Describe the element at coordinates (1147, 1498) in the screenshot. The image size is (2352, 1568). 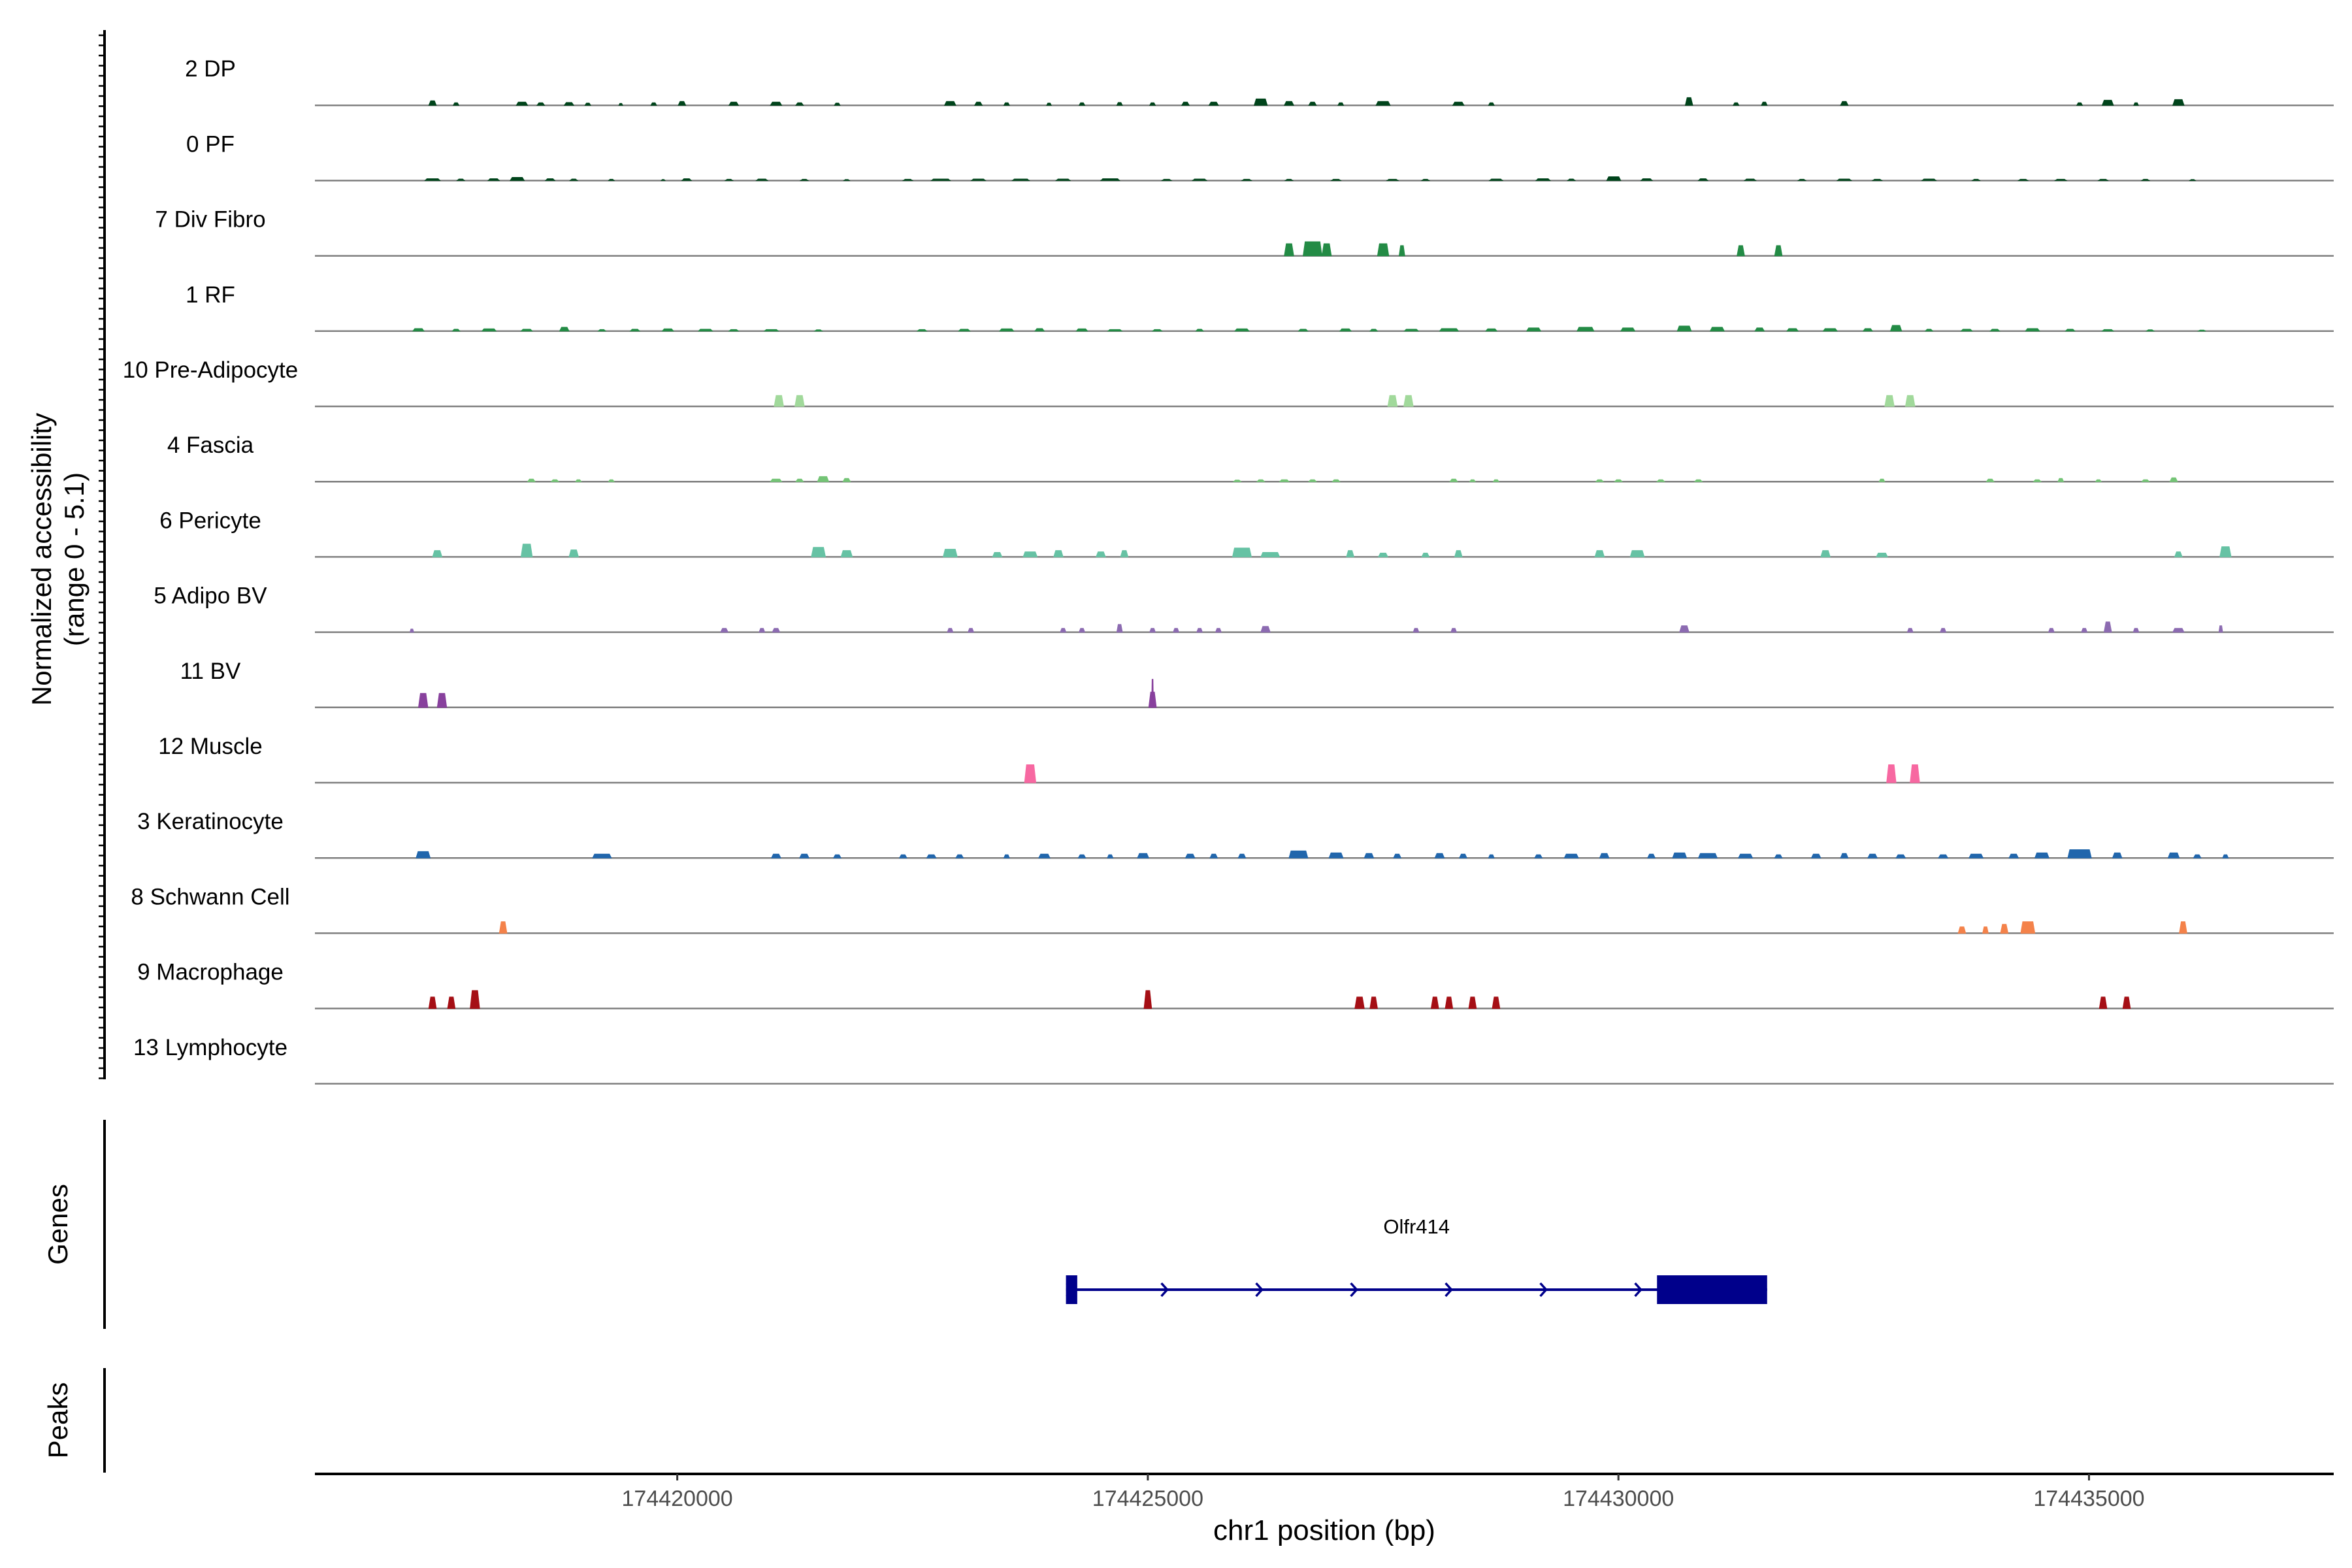
I see `x-axis-tick-label: 174425000` at that location.